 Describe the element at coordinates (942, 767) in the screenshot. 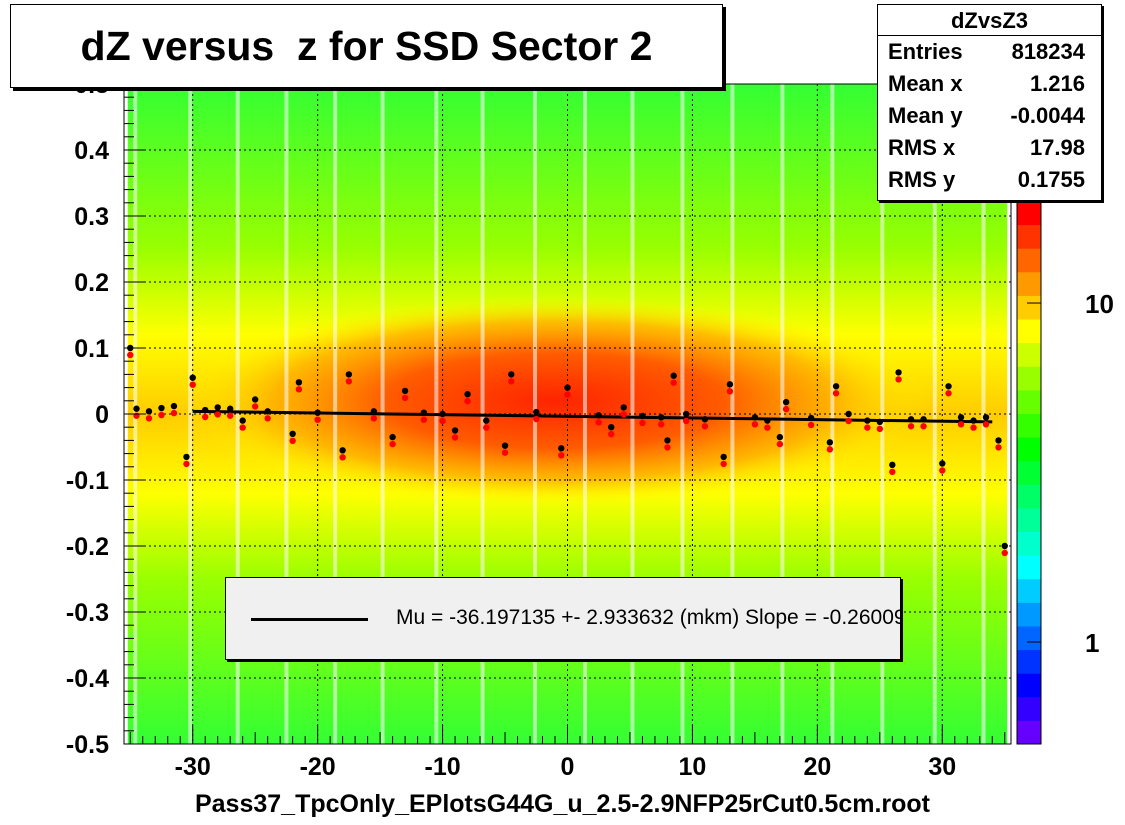

I see `x-tick-label: 30` at that location.